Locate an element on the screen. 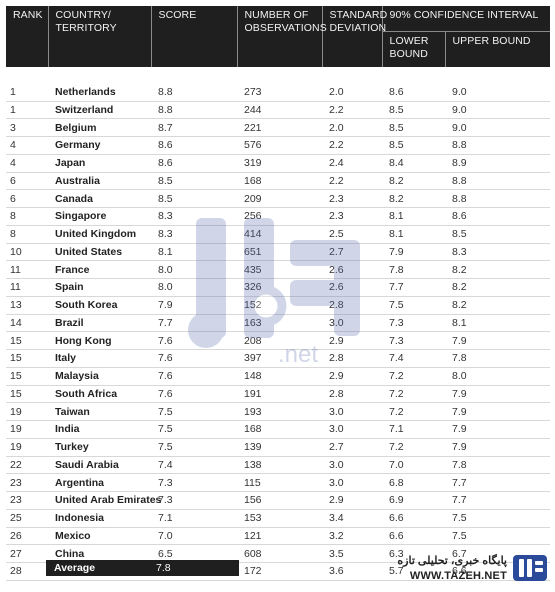  cell-lower: 7.7 is located at coordinates (413, 287).